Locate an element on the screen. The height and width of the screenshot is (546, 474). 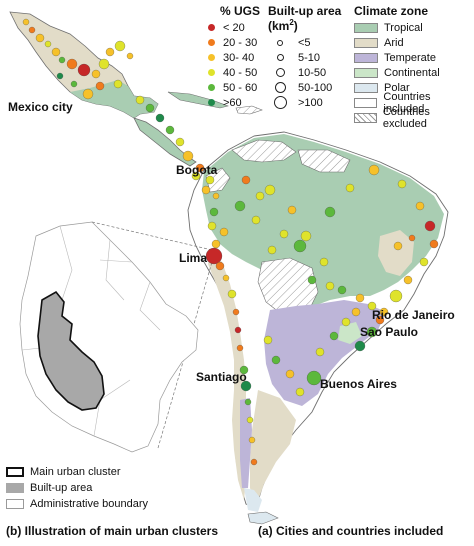
legend-area-title-end: ) is located at coordinates (295, 26).